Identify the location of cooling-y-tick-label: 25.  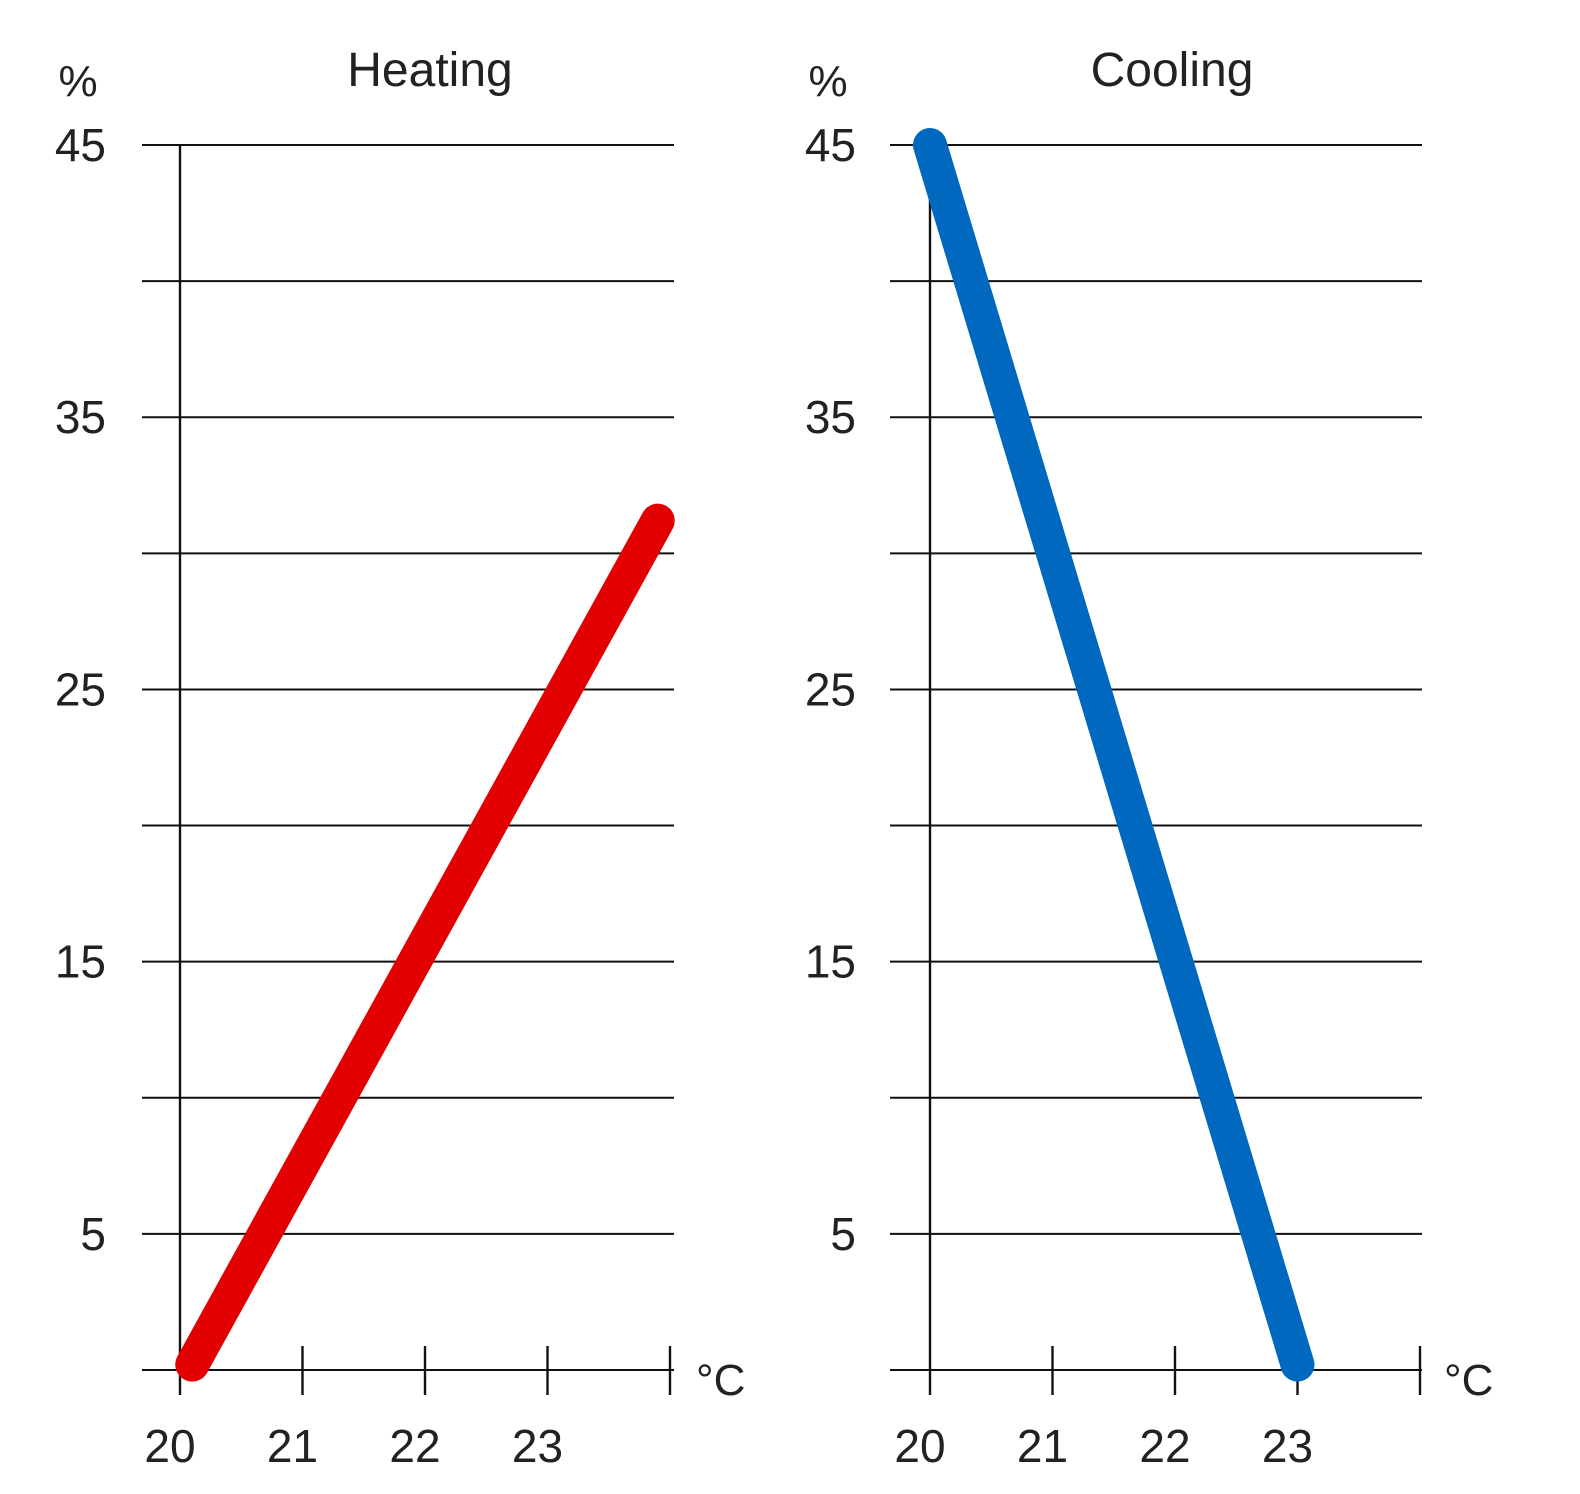
(830, 689).